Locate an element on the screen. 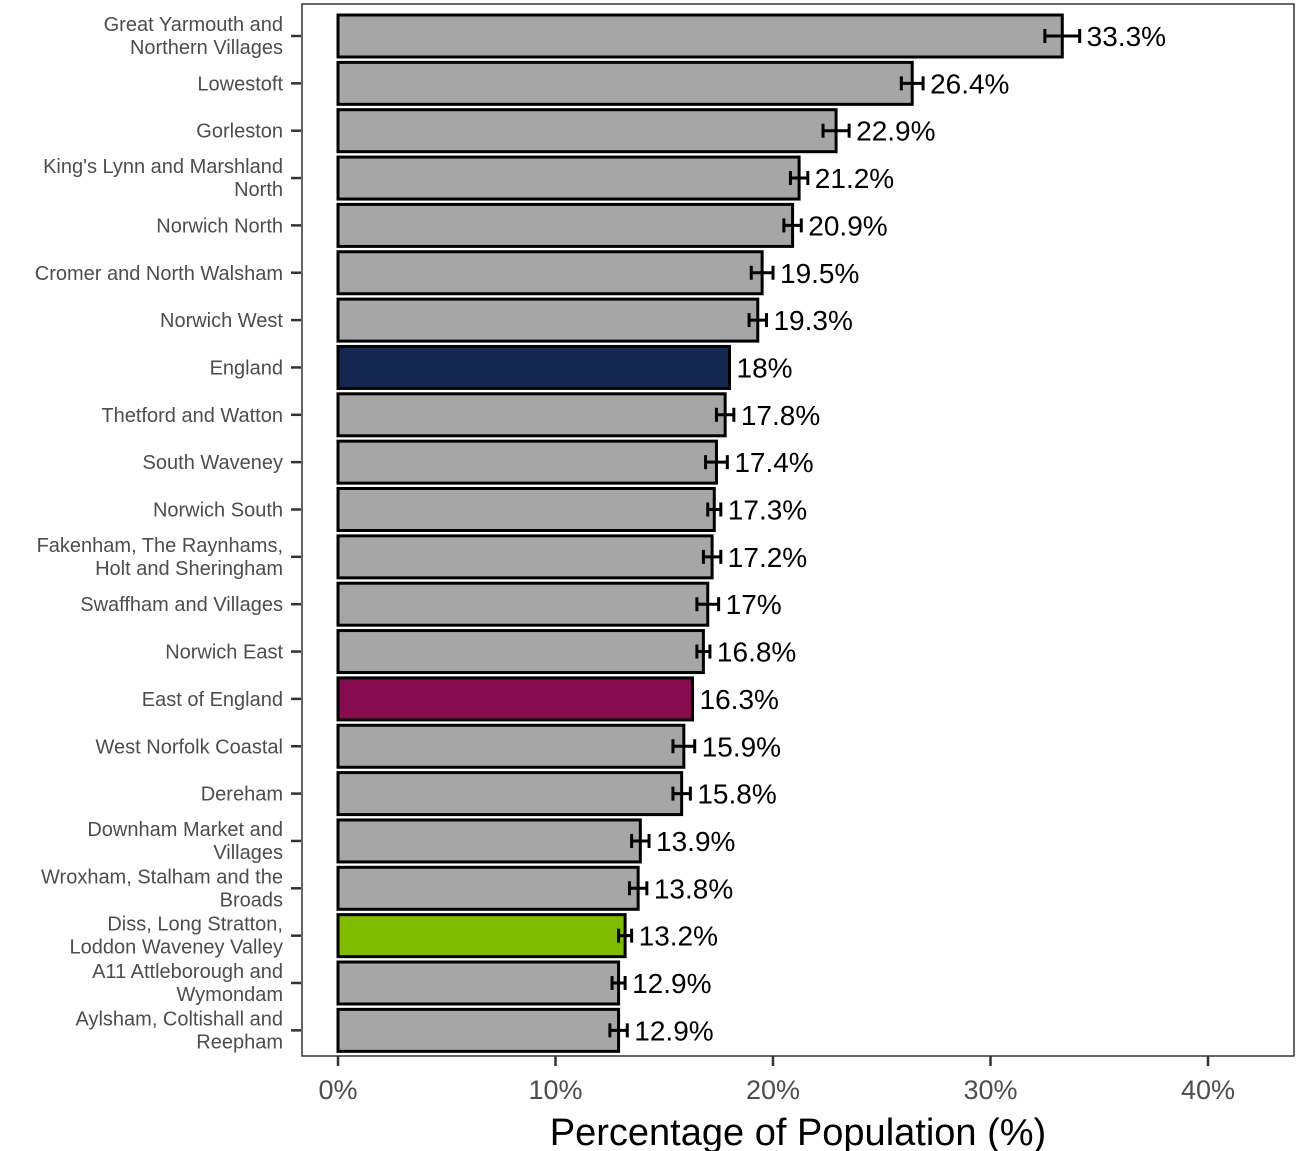 This screenshot has height=1151, width=1301. value-label: 16.3% is located at coordinates (739, 699).